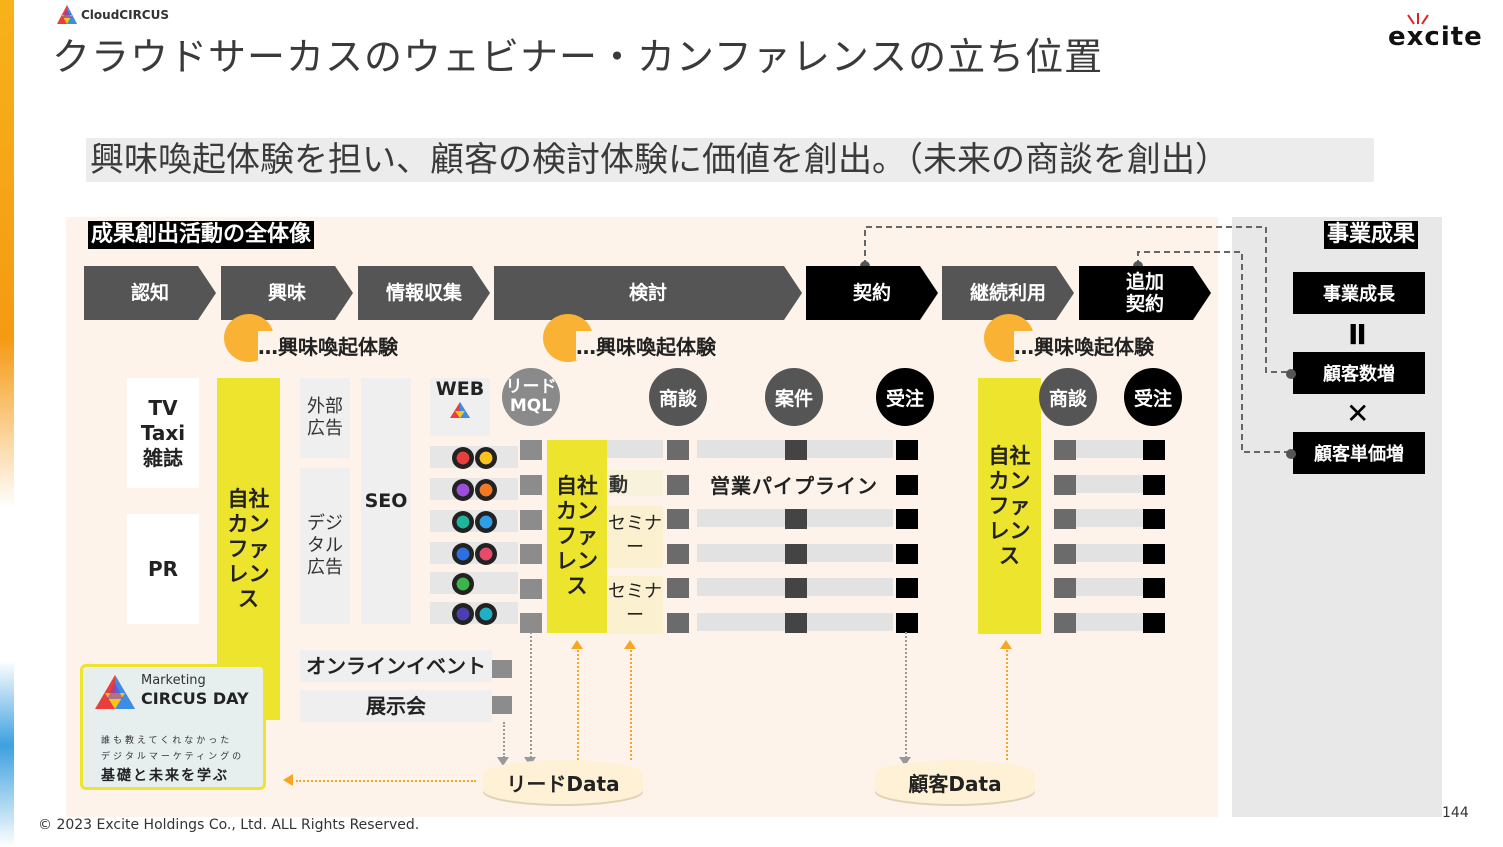  Describe the element at coordinates (460, 410) in the screenshot. I see `cloudcircus-mini-logo-icon` at that location.